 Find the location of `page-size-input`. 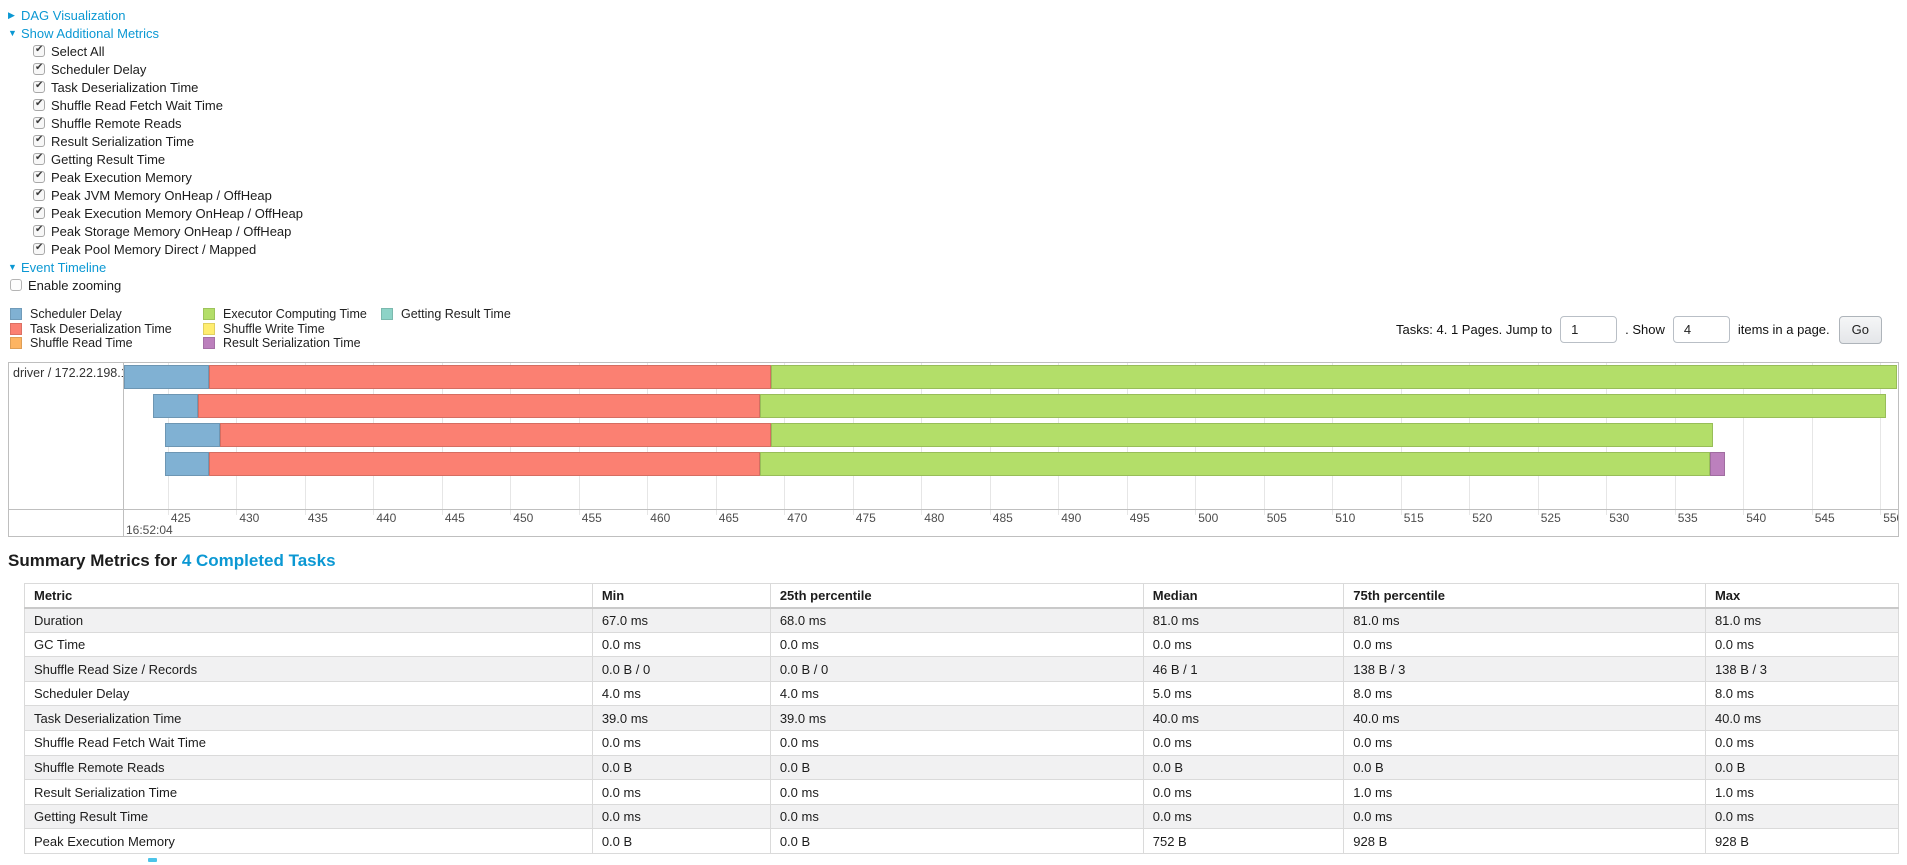

page-size-input is located at coordinates (1701, 330).